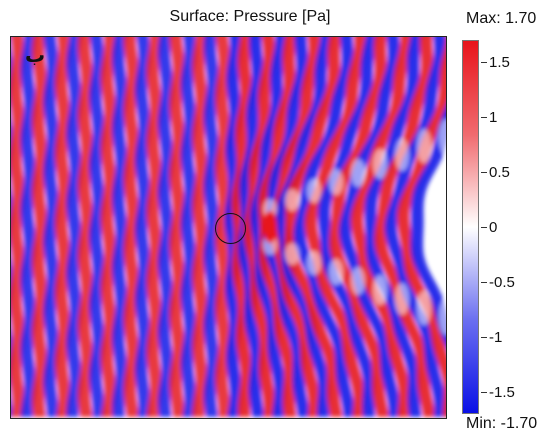  What do you see at coordinates (502, 282) in the screenshot?
I see `colorbar-tick-label: -0.5` at bounding box center [502, 282].